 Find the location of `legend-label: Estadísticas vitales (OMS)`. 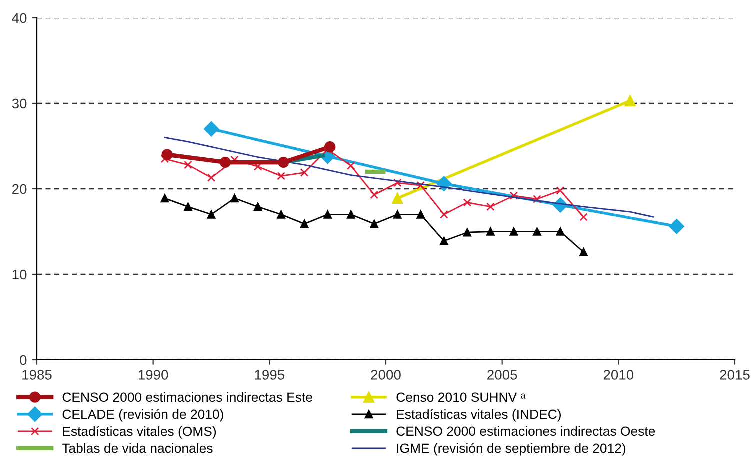

legend-label: Estadísticas vitales (OMS) is located at coordinates (139, 432).